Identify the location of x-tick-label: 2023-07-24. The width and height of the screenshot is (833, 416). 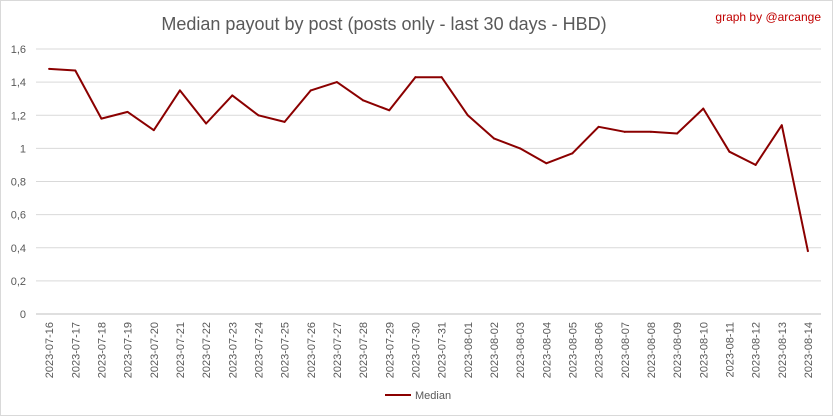
(259, 350).